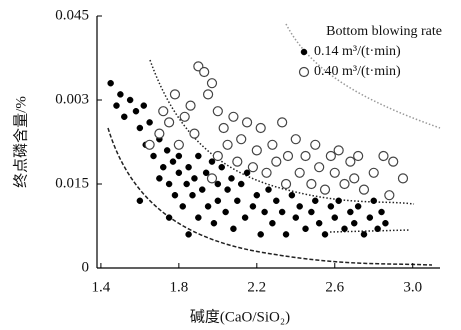 This screenshot has width=461, height=330. I want to click on x-tick-label: 3.0, so click(412, 287).